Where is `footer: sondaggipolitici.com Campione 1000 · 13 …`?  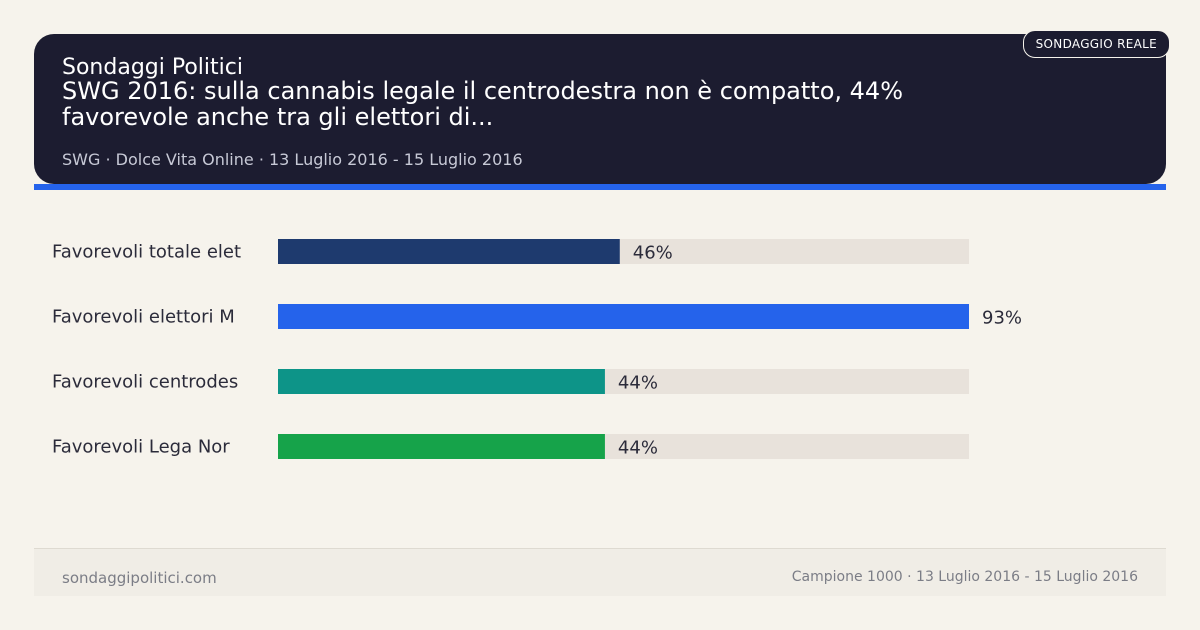
footer: sondaggipolitici.com Campione 1000 · 13 … is located at coordinates (600, 572).